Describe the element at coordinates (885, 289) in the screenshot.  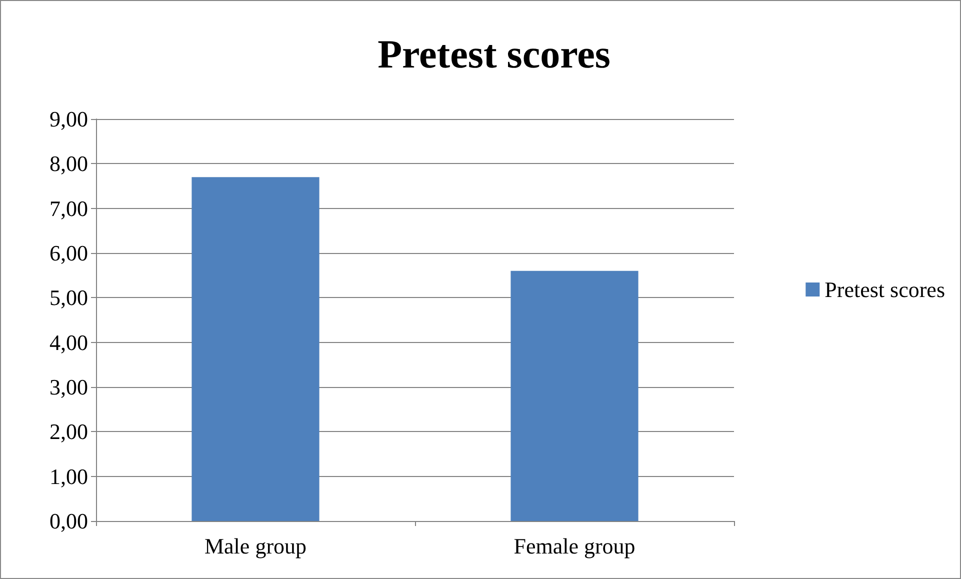
I see `legend-label: Pretest scores` at that location.